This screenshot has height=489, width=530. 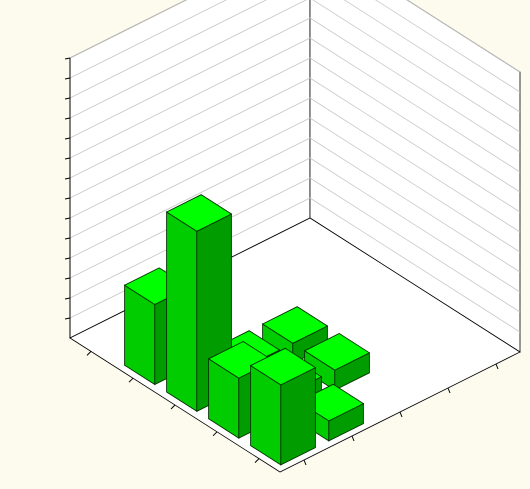 What do you see at coordinates (182, 312) in the screenshot?
I see `bar-face-left` at bounding box center [182, 312].